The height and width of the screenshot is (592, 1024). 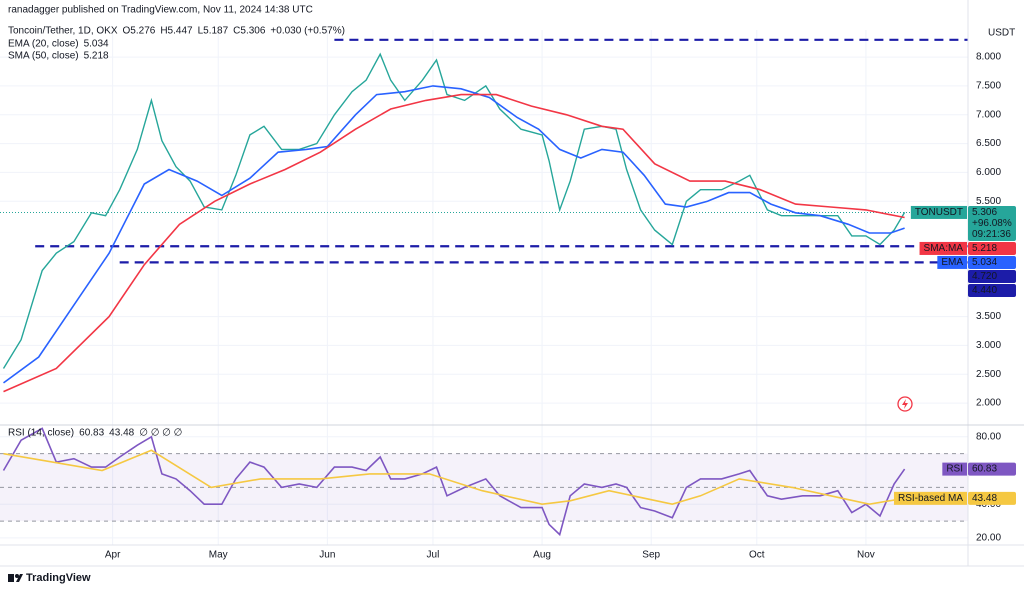 What do you see at coordinates (757, 555) in the screenshot?
I see `x-tick-label: Oct` at bounding box center [757, 555].